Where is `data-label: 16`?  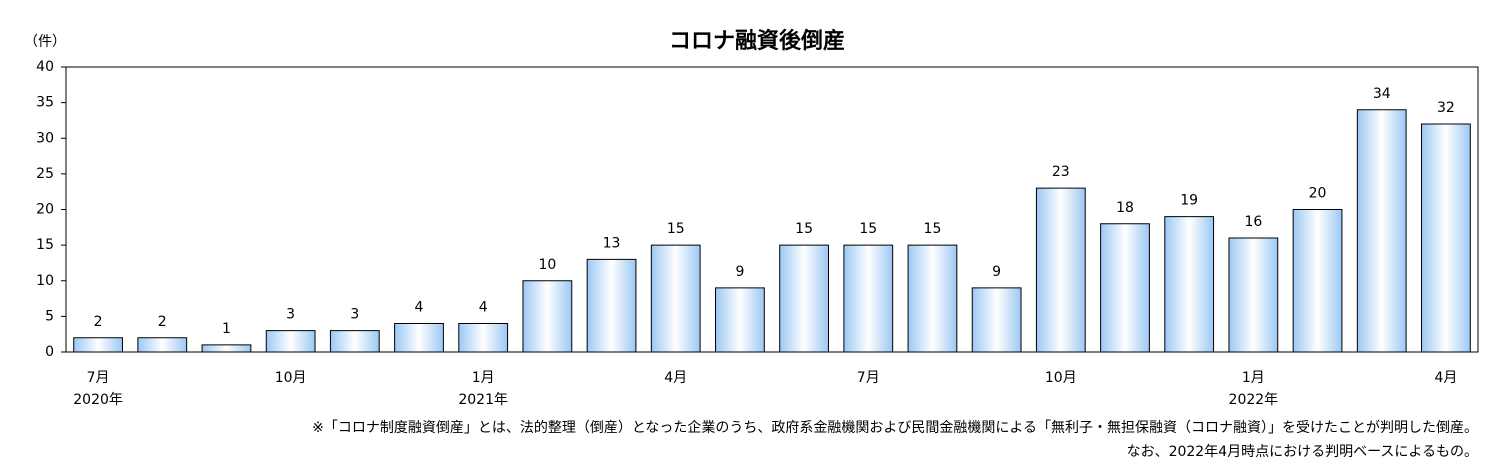 data-label: 16 is located at coordinates (1253, 222).